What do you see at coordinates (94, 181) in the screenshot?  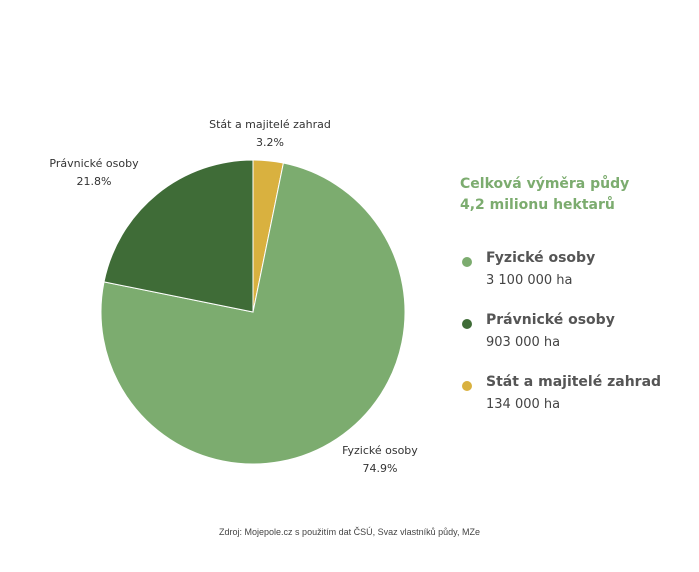 I see `slice-percent-pravnicke-osoby: 21.8%` at bounding box center [94, 181].